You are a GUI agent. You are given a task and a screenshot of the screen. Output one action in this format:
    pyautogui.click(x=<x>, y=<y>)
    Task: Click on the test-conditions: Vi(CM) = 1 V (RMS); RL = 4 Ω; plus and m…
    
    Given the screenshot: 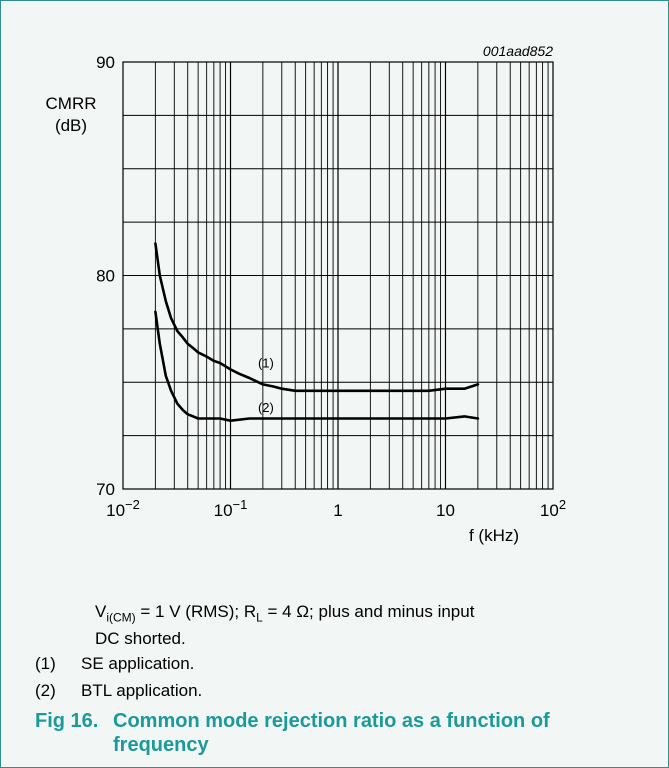 What is the action you would take?
    pyautogui.click(x=355, y=625)
    